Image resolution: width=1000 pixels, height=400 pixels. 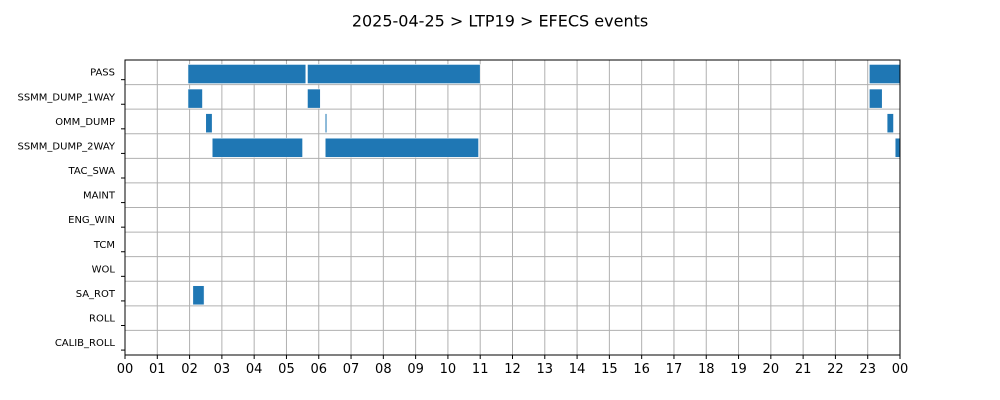 I want to click on y-tick-label: CALIB_ROLL, so click(x=85, y=343).